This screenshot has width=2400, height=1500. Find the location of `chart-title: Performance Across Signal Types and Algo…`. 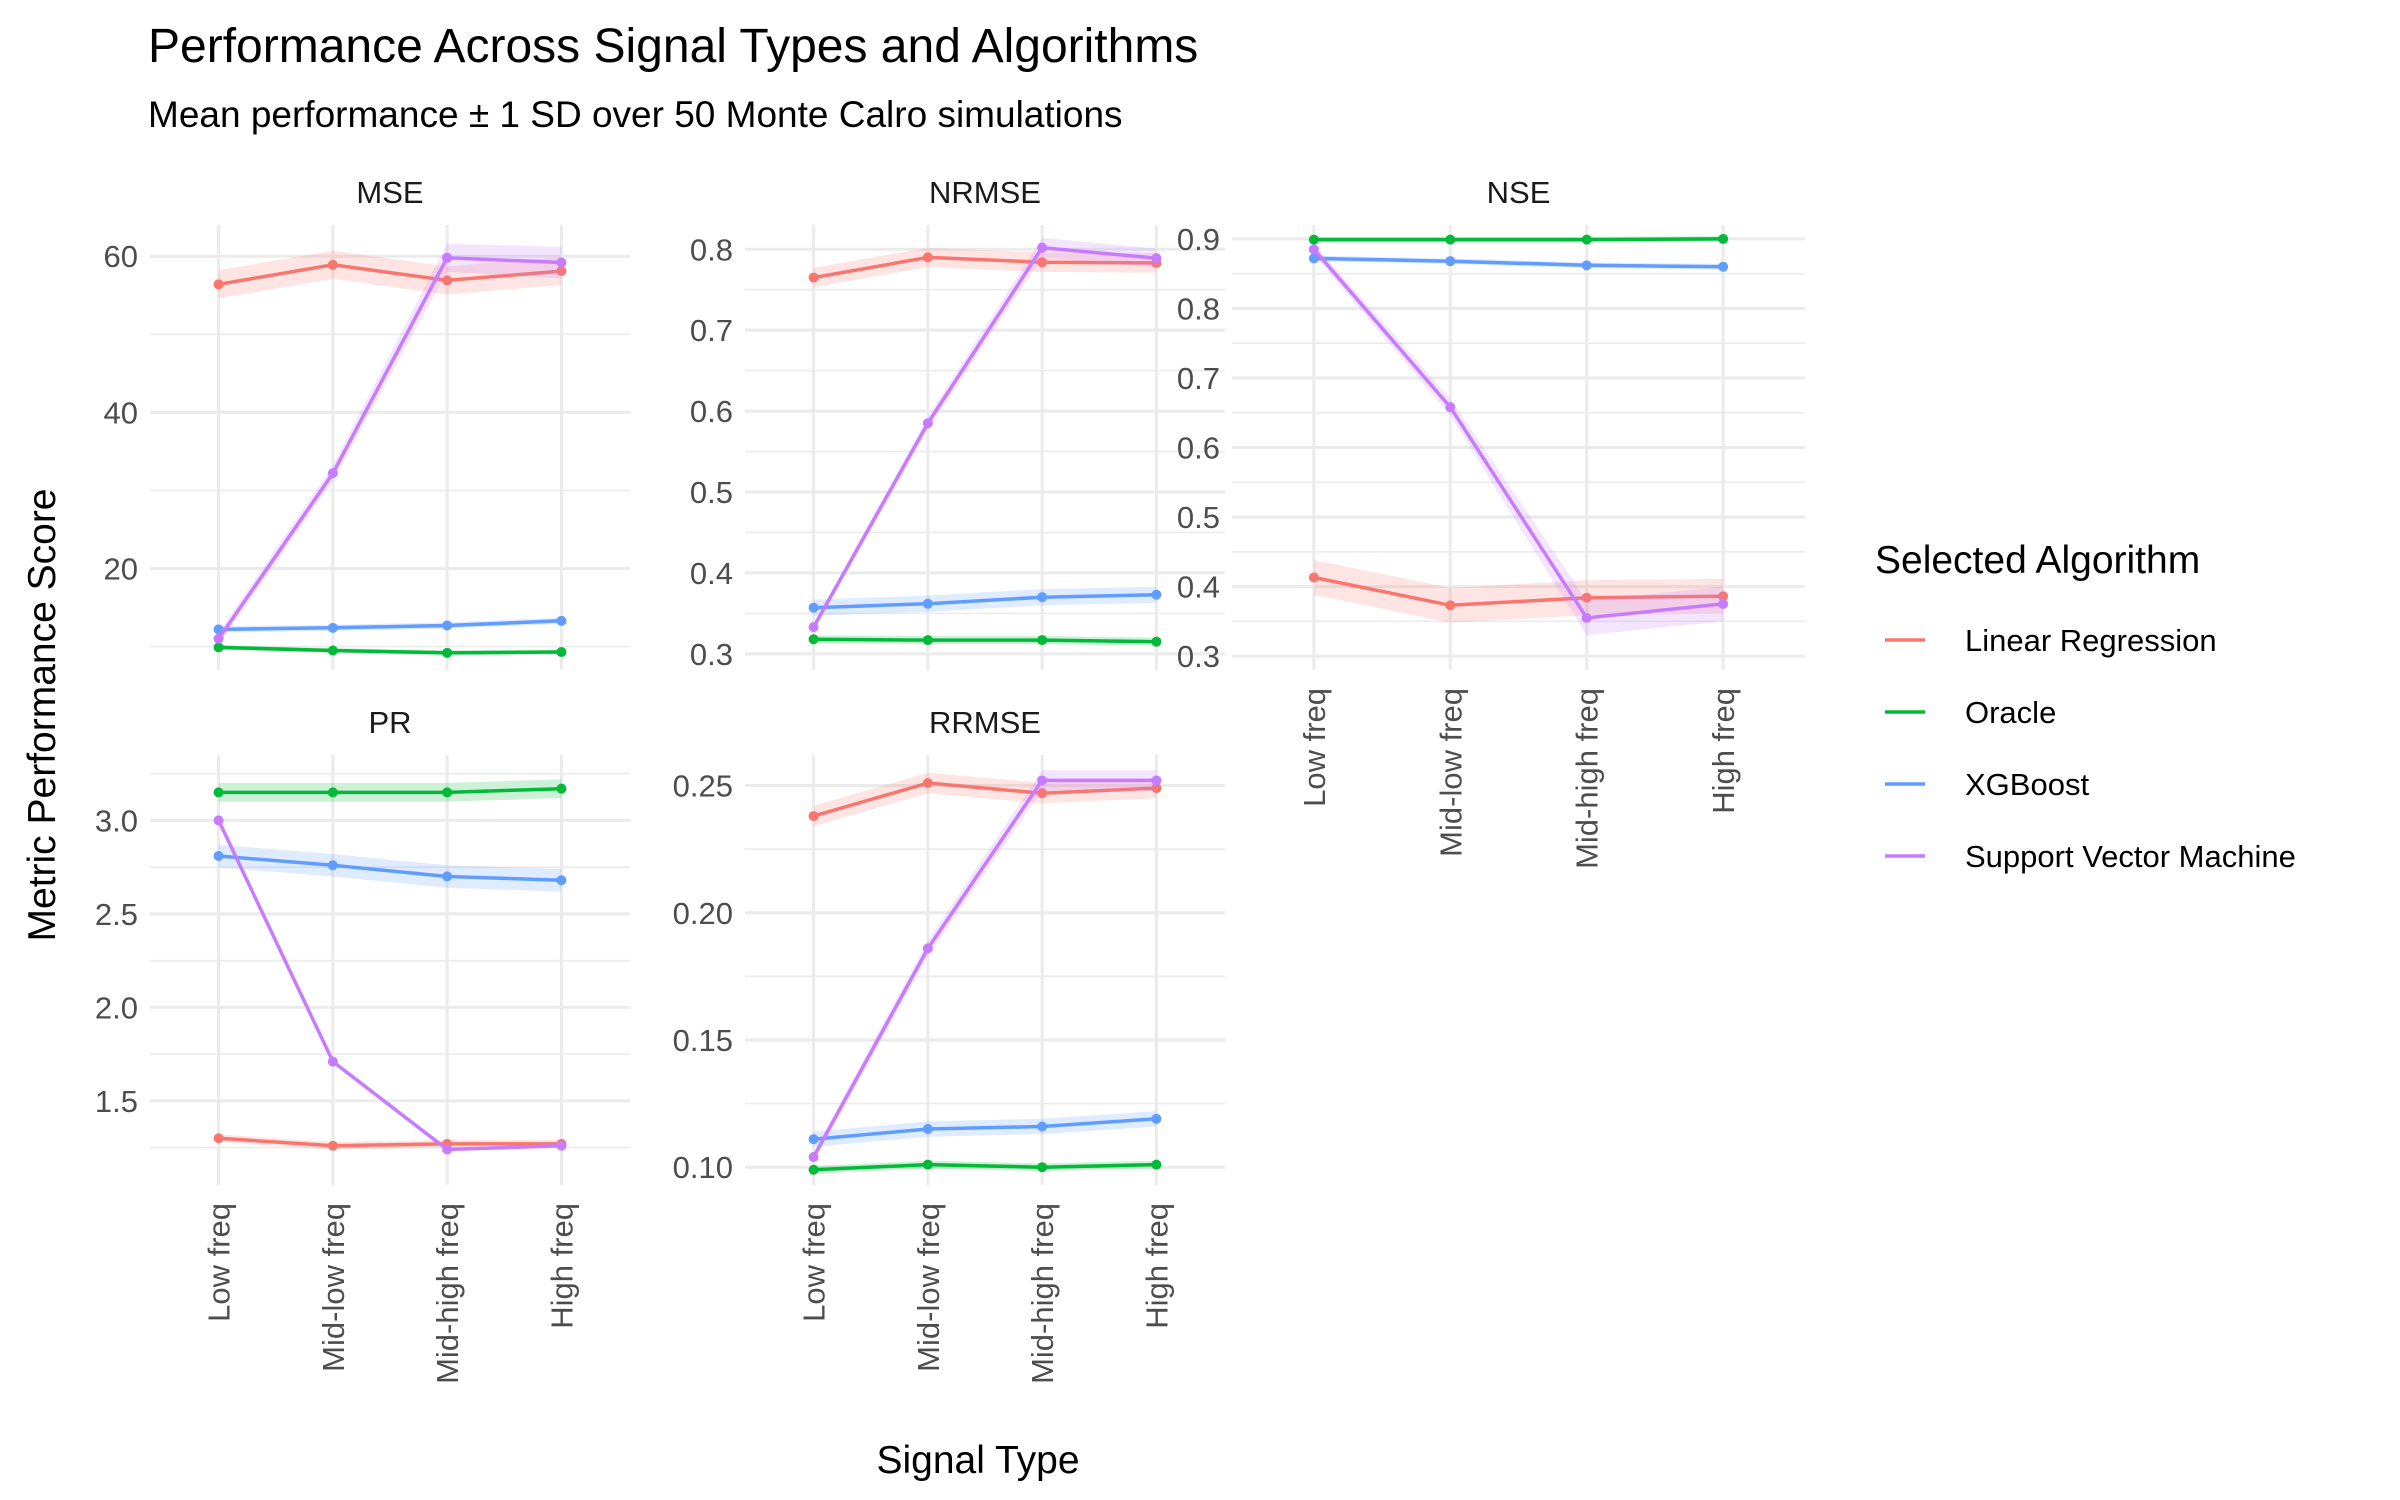

chart-title: Performance Across Signal Types and Algo… is located at coordinates (673, 46).